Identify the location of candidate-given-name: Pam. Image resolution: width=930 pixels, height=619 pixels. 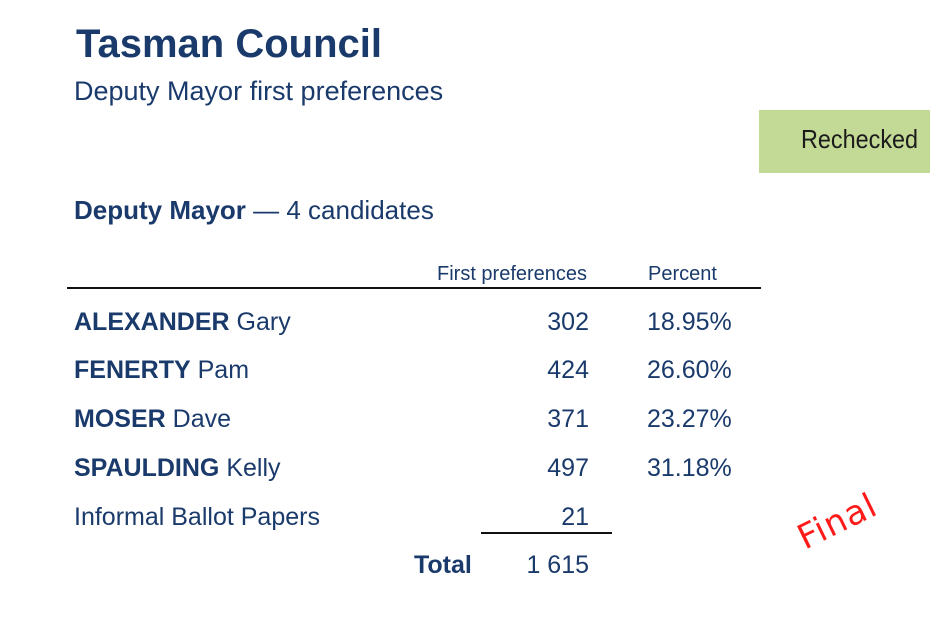
(220, 370).